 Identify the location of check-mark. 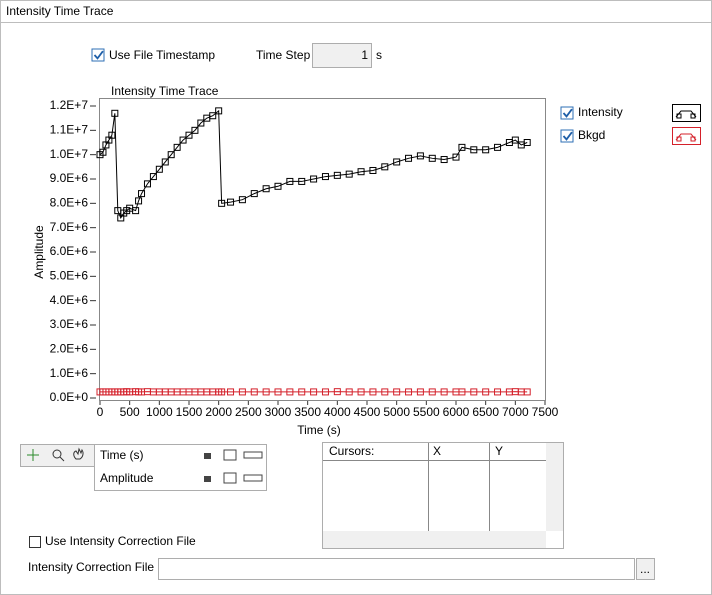
(98, 55).